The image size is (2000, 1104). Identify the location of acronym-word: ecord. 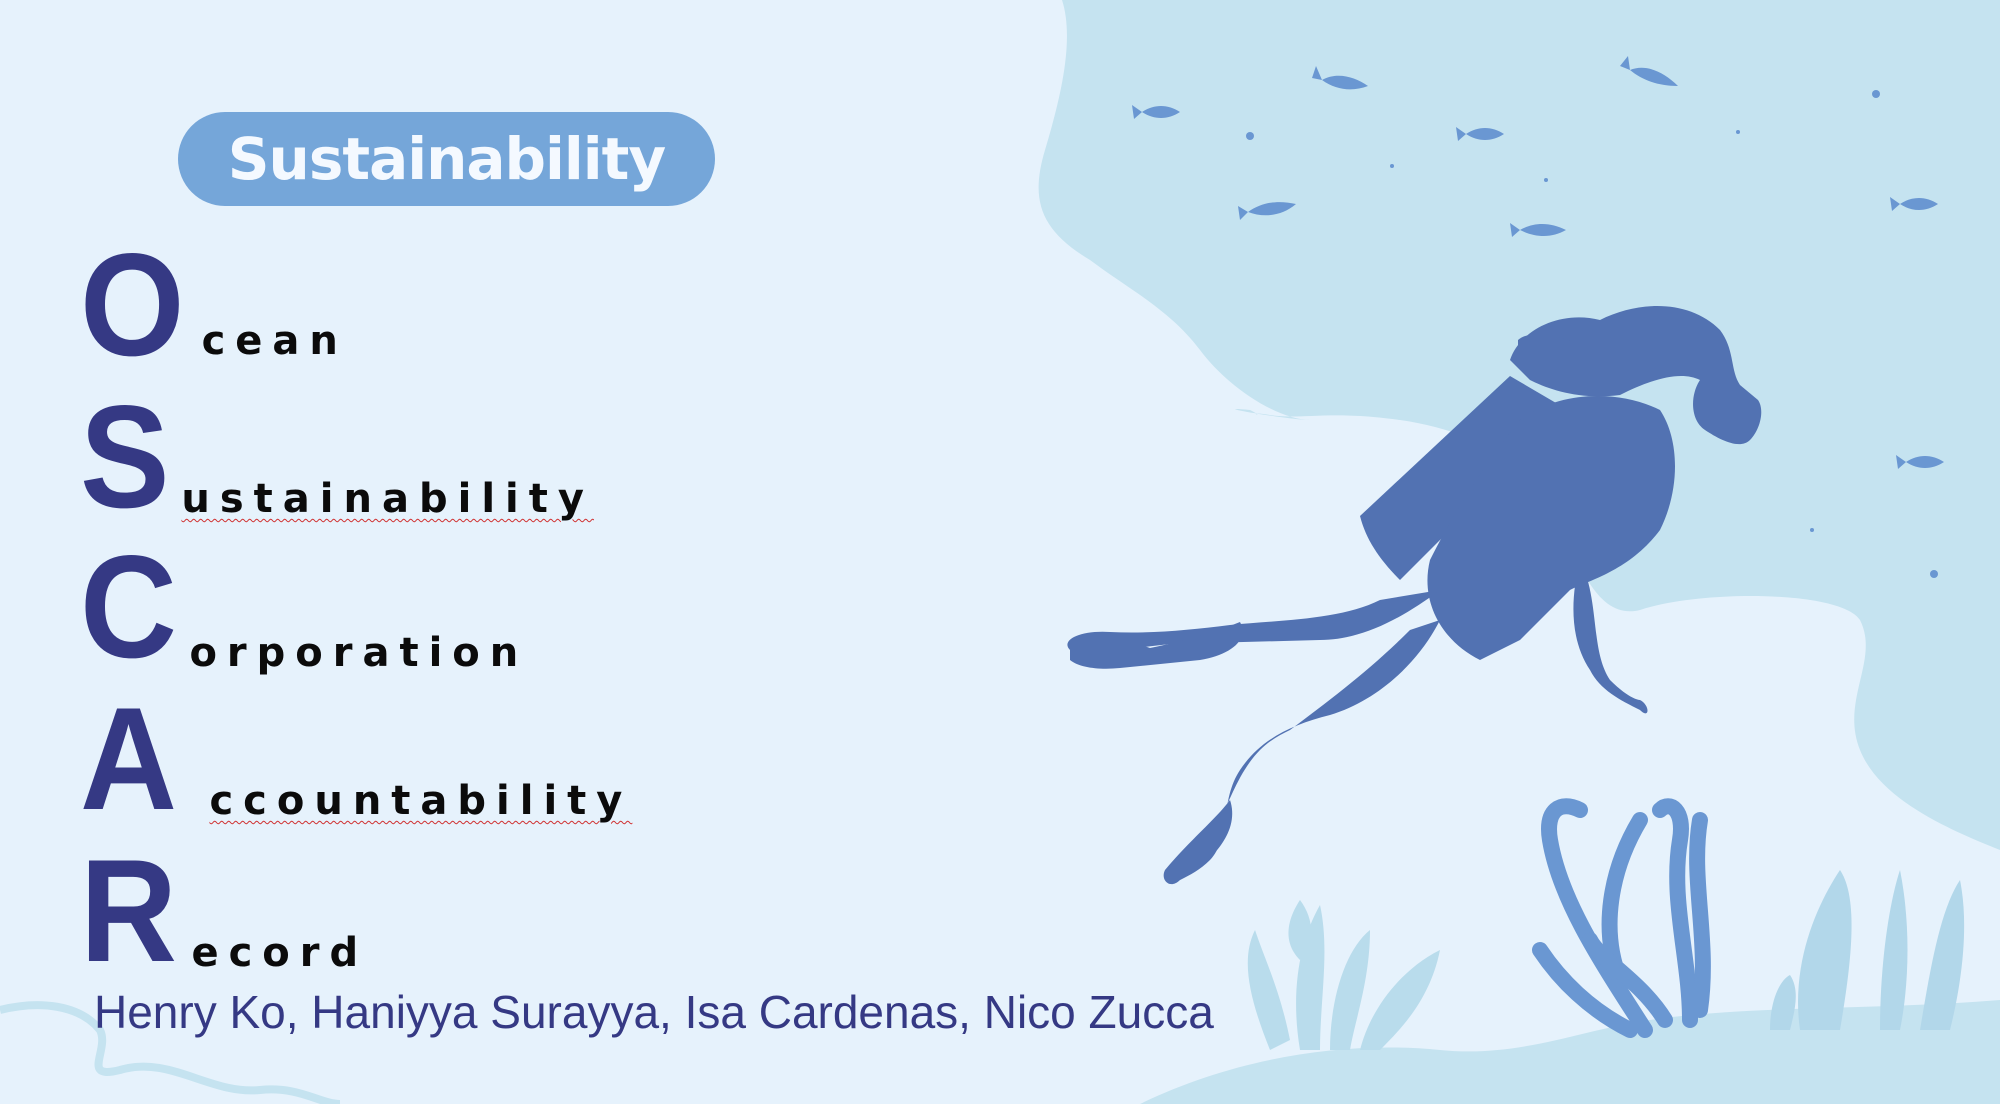
(280, 953).